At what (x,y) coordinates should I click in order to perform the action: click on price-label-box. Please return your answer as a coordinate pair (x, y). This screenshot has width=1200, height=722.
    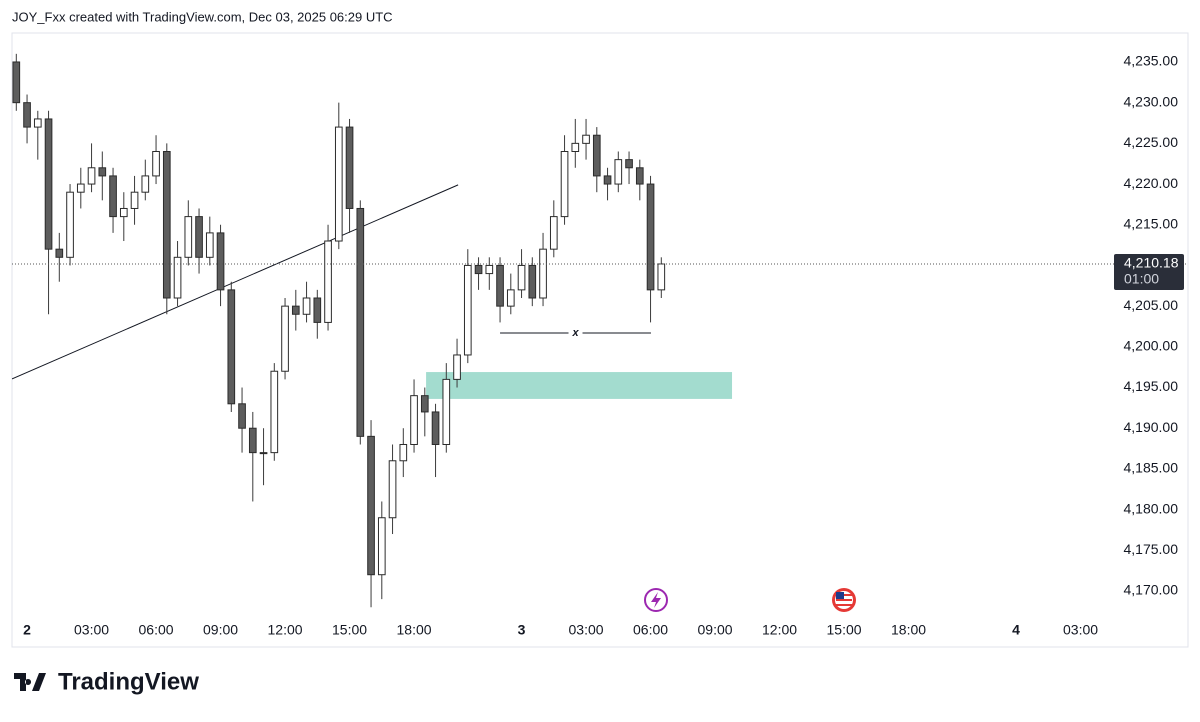
    Looking at the image, I should click on (1149, 271).